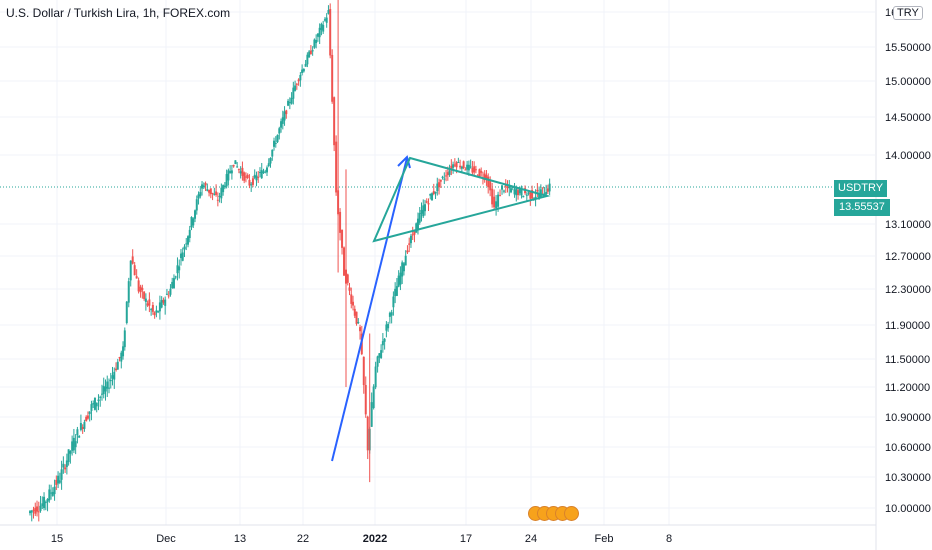 This screenshot has width=932, height=550. What do you see at coordinates (571, 513) in the screenshot?
I see `flag-icon` at bounding box center [571, 513].